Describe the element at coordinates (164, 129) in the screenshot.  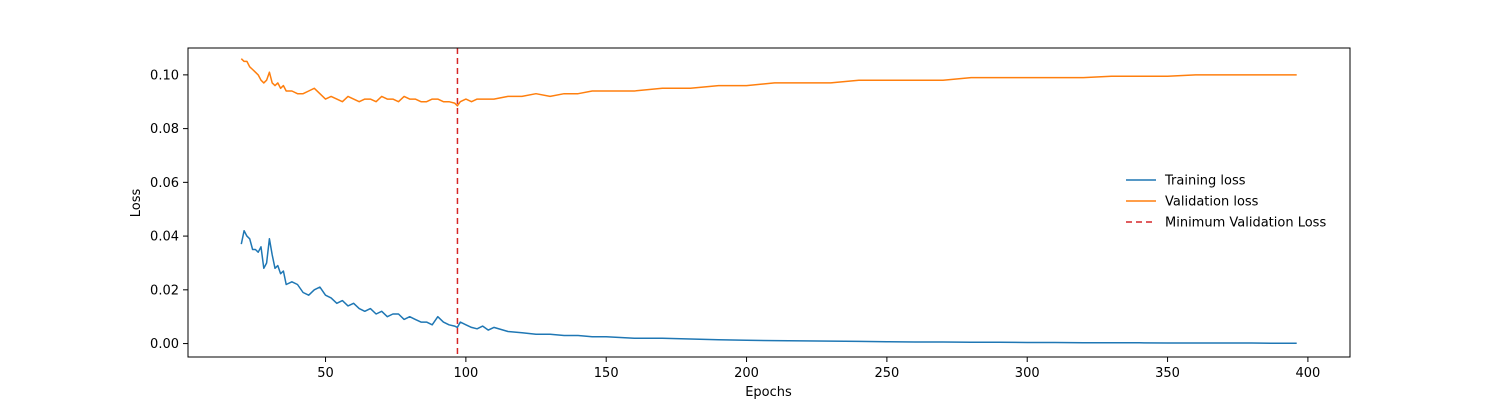
I see `y-tick-label: 0.08` at that location.